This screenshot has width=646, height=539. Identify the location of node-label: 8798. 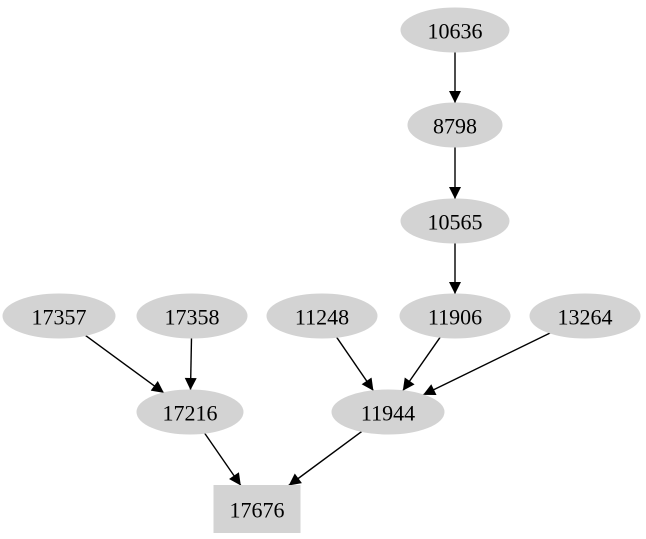
(455, 126).